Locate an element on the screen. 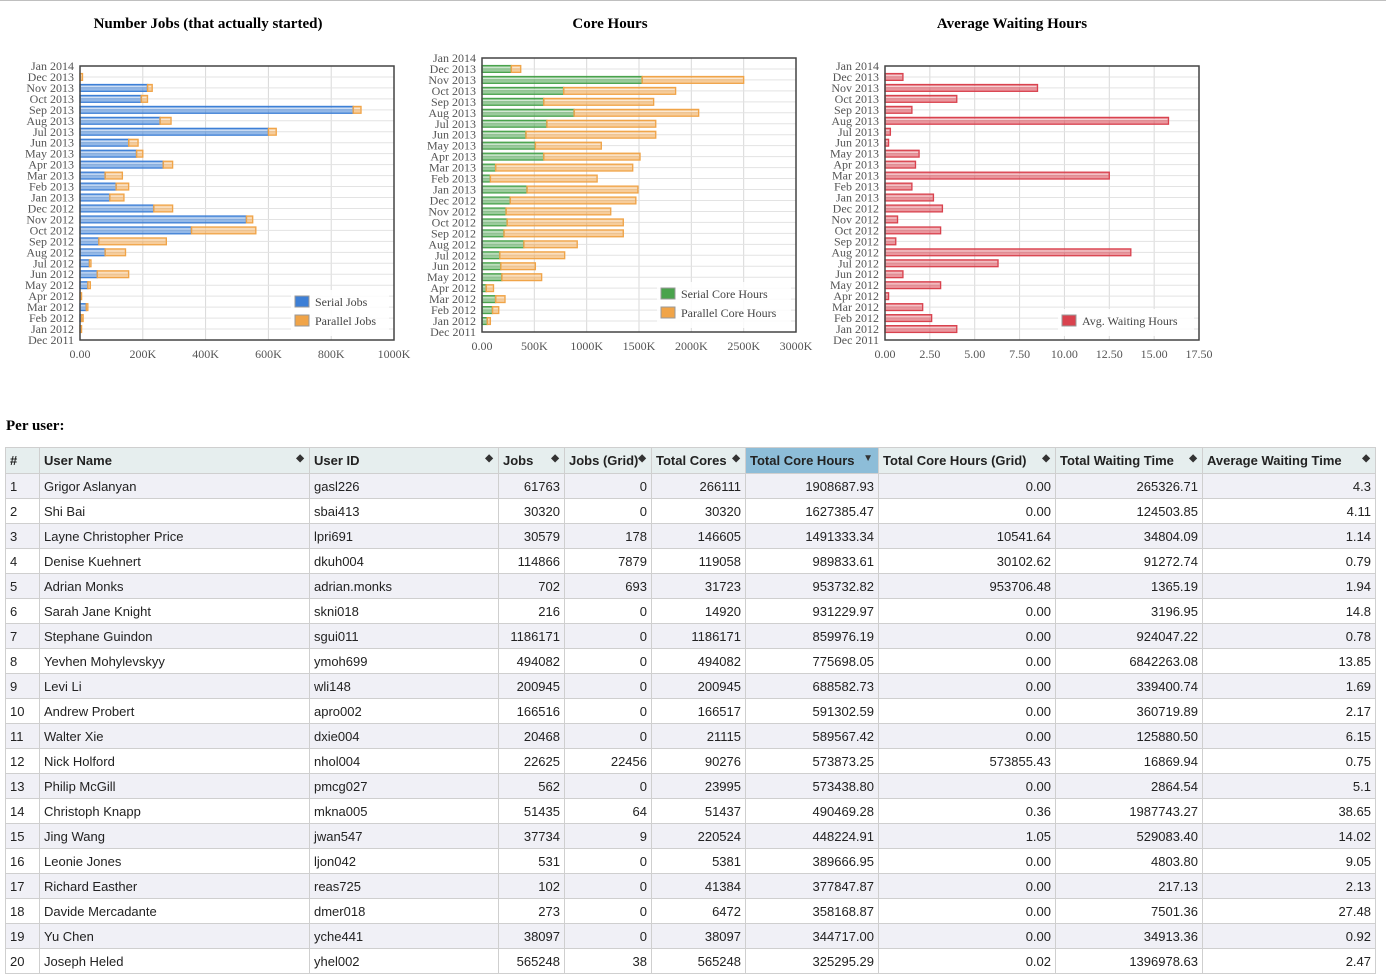 Image resolution: width=1386 pixels, height=975 pixels. table-cell-: 20 is located at coordinates (22, 961).